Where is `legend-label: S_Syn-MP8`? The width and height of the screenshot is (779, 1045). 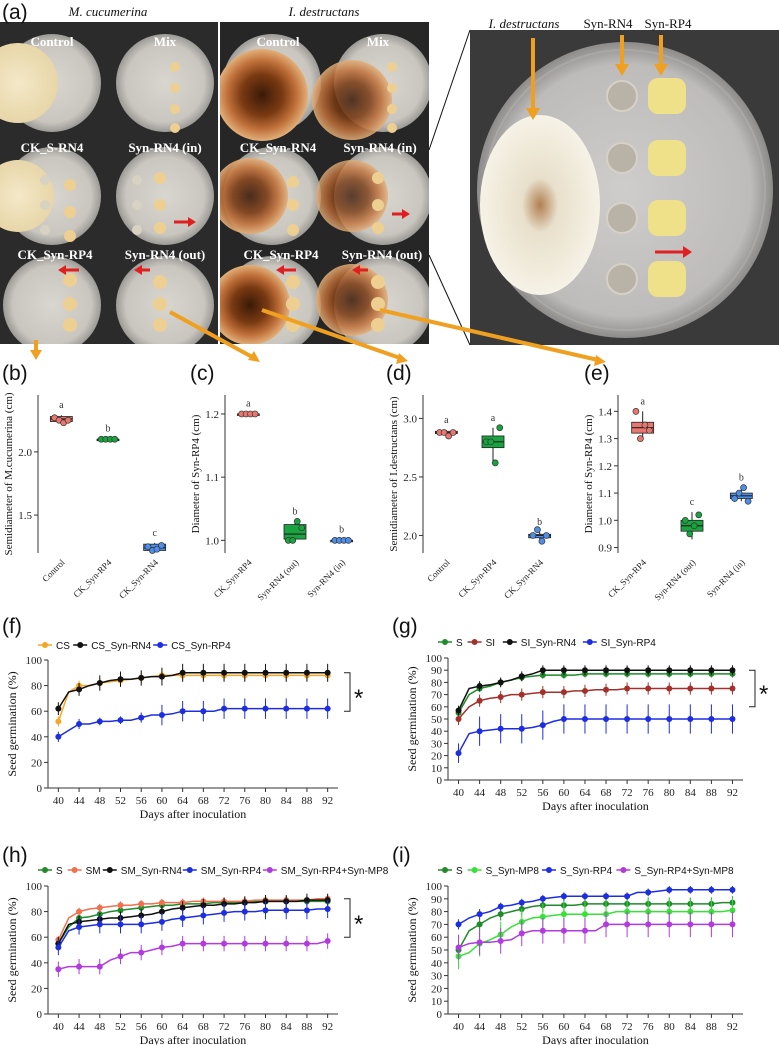
legend-label: S_Syn-MP8 is located at coordinates (513, 871).